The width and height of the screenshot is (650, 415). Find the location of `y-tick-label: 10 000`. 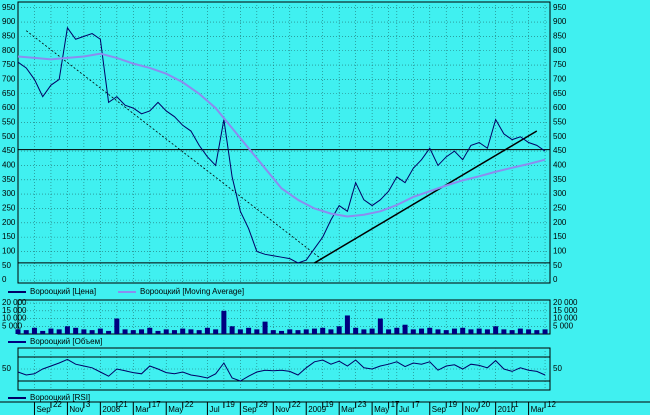

y-tick-label: 10 000 is located at coordinates (14, 318).